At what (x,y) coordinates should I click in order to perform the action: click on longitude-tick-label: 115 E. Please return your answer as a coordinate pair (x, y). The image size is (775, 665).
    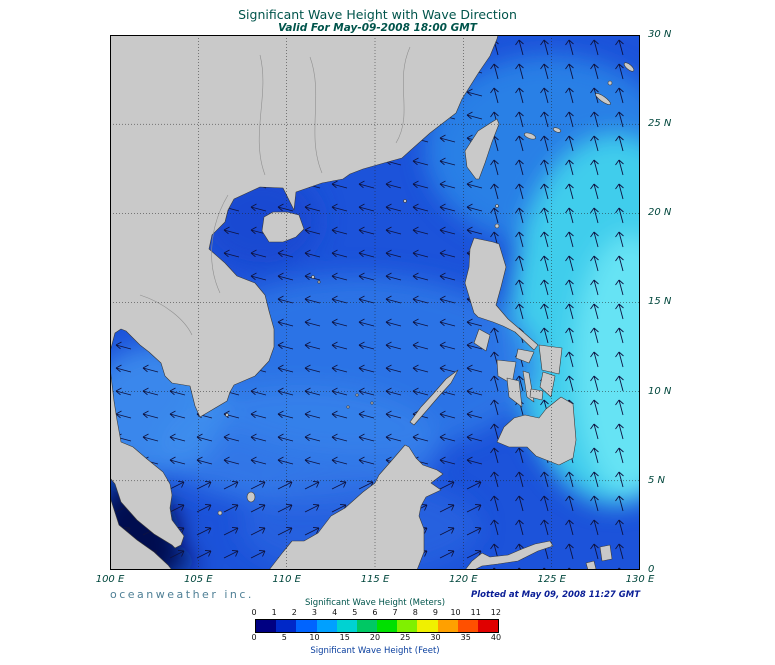
    Looking at the image, I should click on (375, 579).